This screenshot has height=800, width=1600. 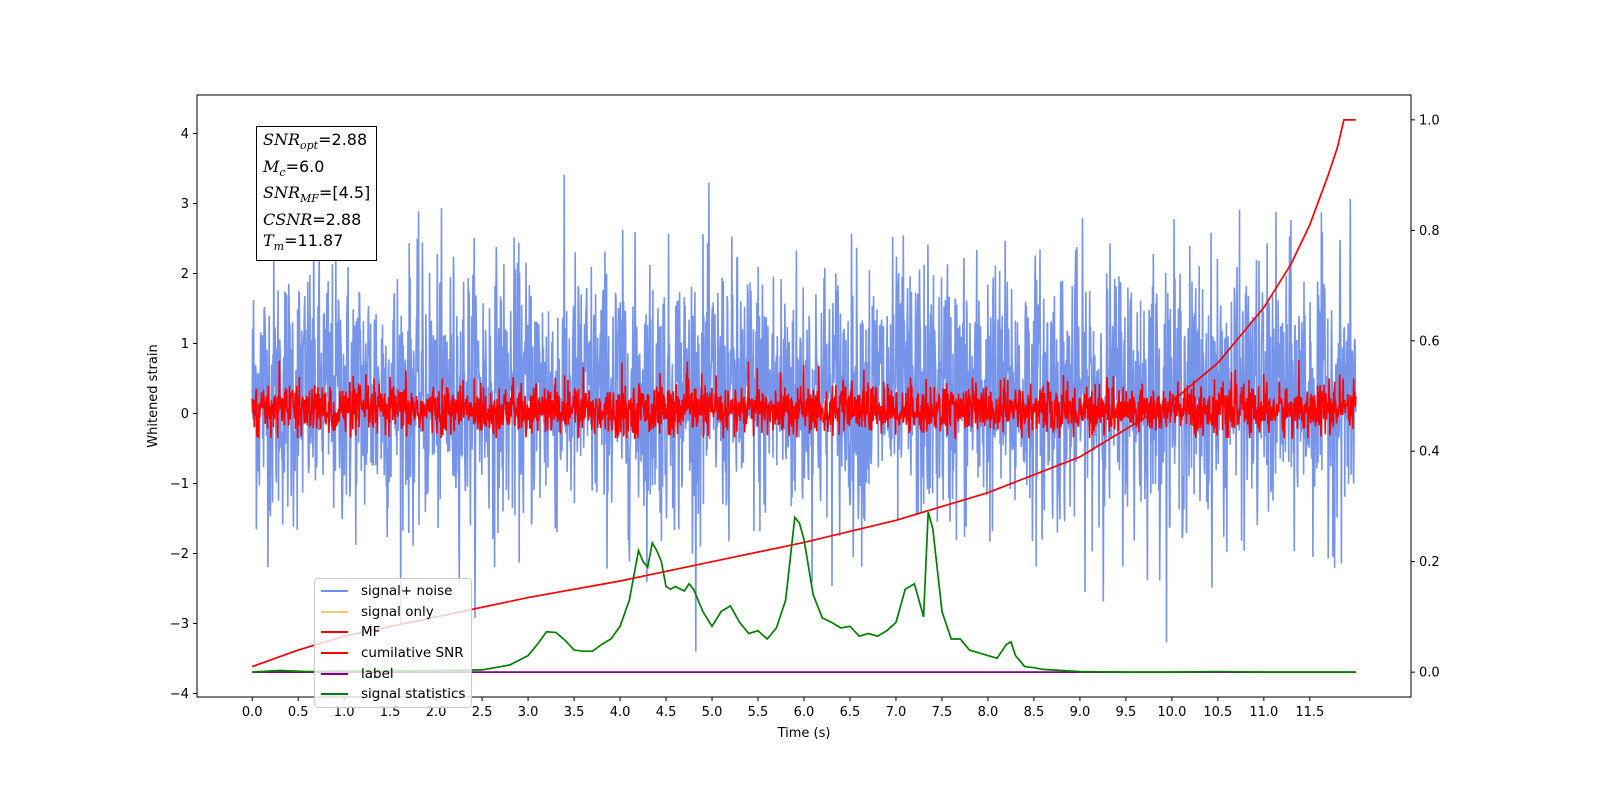 What do you see at coordinates (1263, 712) in the screenshot?
I see `x-tick-label: 11.0` at bounding box center [1263, 712].